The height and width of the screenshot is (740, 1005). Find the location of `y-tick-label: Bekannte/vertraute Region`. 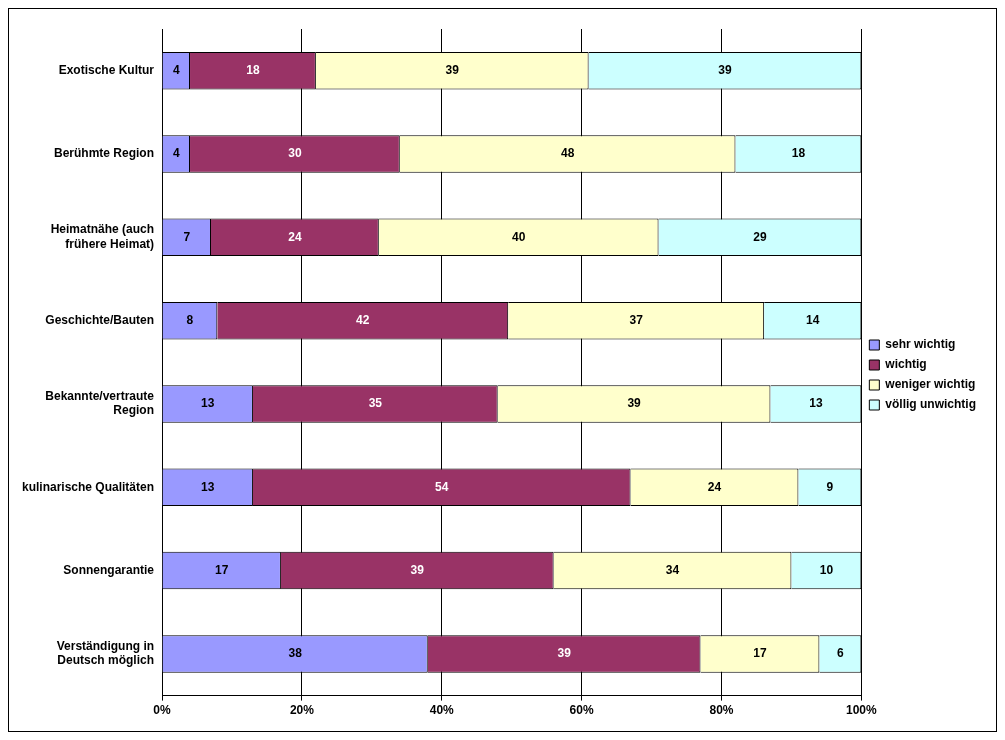

y-tick-label: Bekannte/vertraute Region is located at coordinates (100, 403).